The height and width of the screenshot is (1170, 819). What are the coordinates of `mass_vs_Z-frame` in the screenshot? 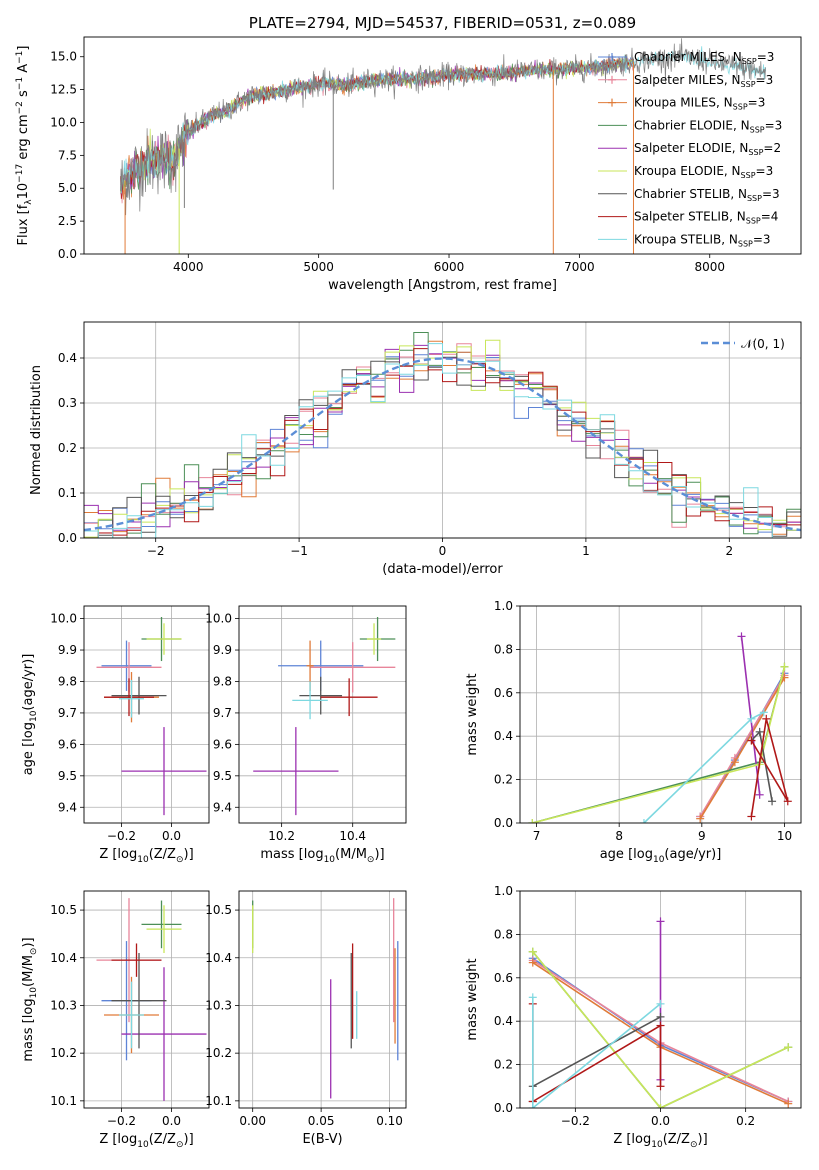 It's located at (146, 999).